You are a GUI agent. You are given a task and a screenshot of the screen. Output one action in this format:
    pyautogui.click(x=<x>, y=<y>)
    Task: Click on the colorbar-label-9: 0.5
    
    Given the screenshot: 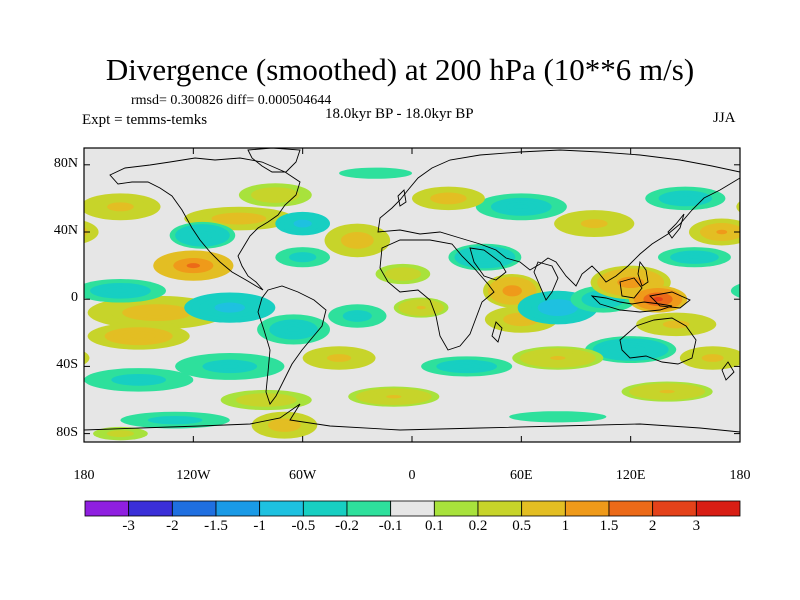 What is the action you would take?
    pyautogui.click(x=522, y=526)
    